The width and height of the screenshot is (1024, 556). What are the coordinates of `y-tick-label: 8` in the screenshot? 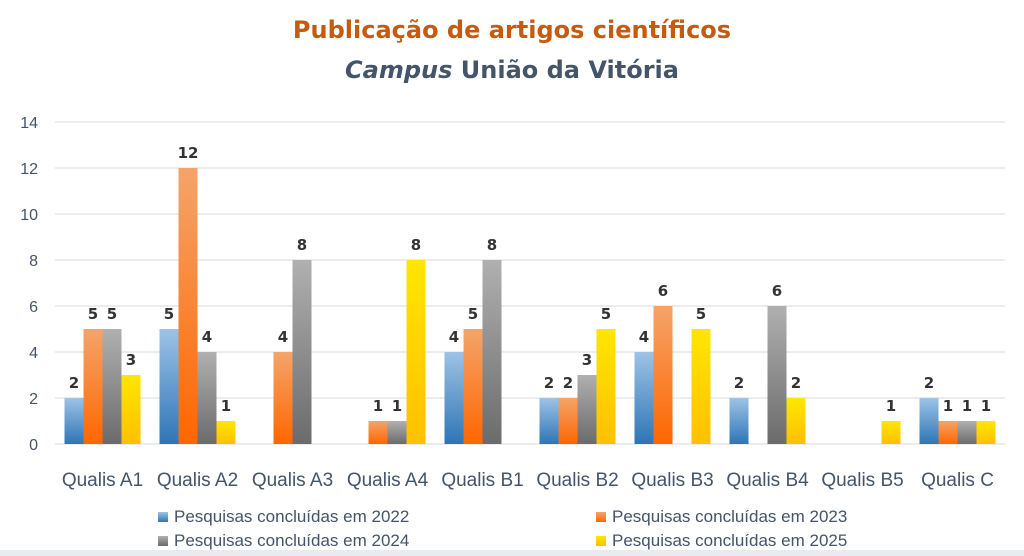 It's located at (33, 261).